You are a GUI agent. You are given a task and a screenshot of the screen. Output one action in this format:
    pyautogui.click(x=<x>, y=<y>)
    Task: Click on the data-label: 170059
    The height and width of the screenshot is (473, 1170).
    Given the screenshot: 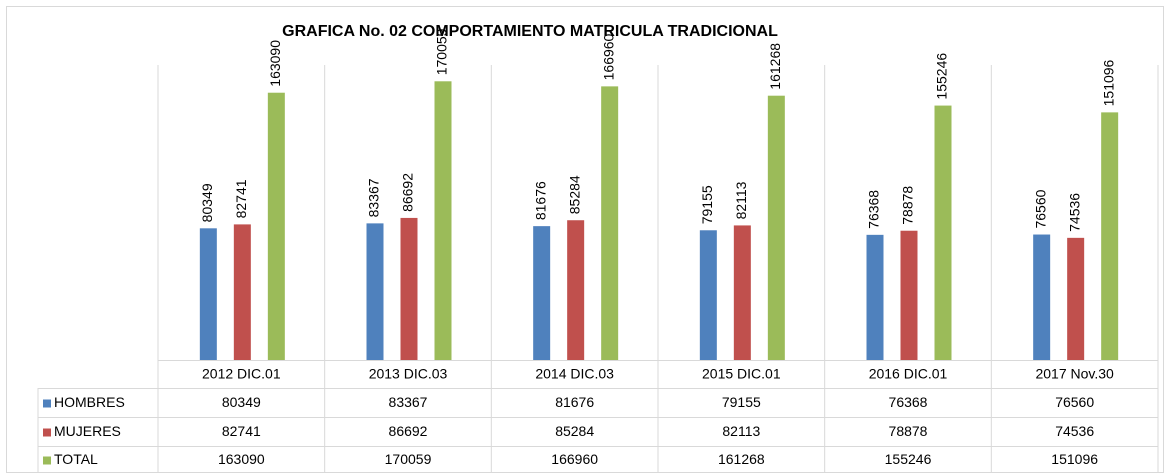 What is the action you would take?
    pyautogui.click(x=442, y=51)
    